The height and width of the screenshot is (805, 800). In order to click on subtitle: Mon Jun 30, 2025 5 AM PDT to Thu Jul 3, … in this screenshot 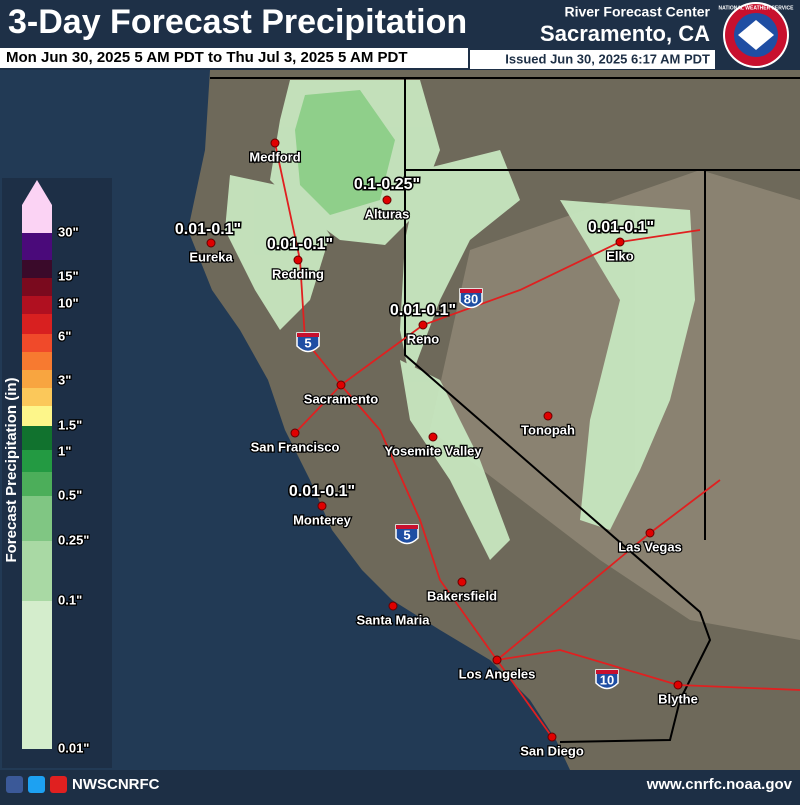, I will do `click(206, 57)`.